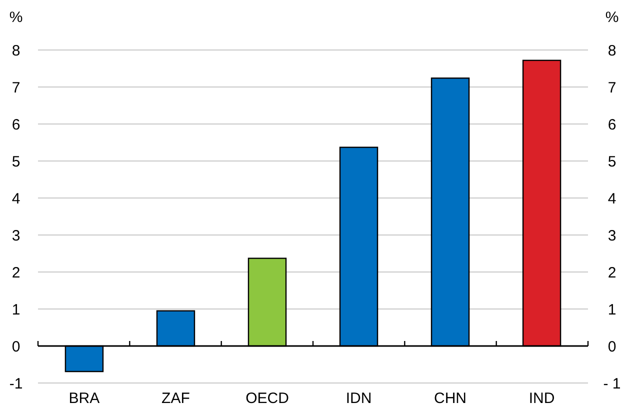 The height and width of the screenshot is (411, 630). What do you see at coordinates (16, 309) in the screenshot?
I see `y-tick-label: 1` at bounding box center [16, 309].